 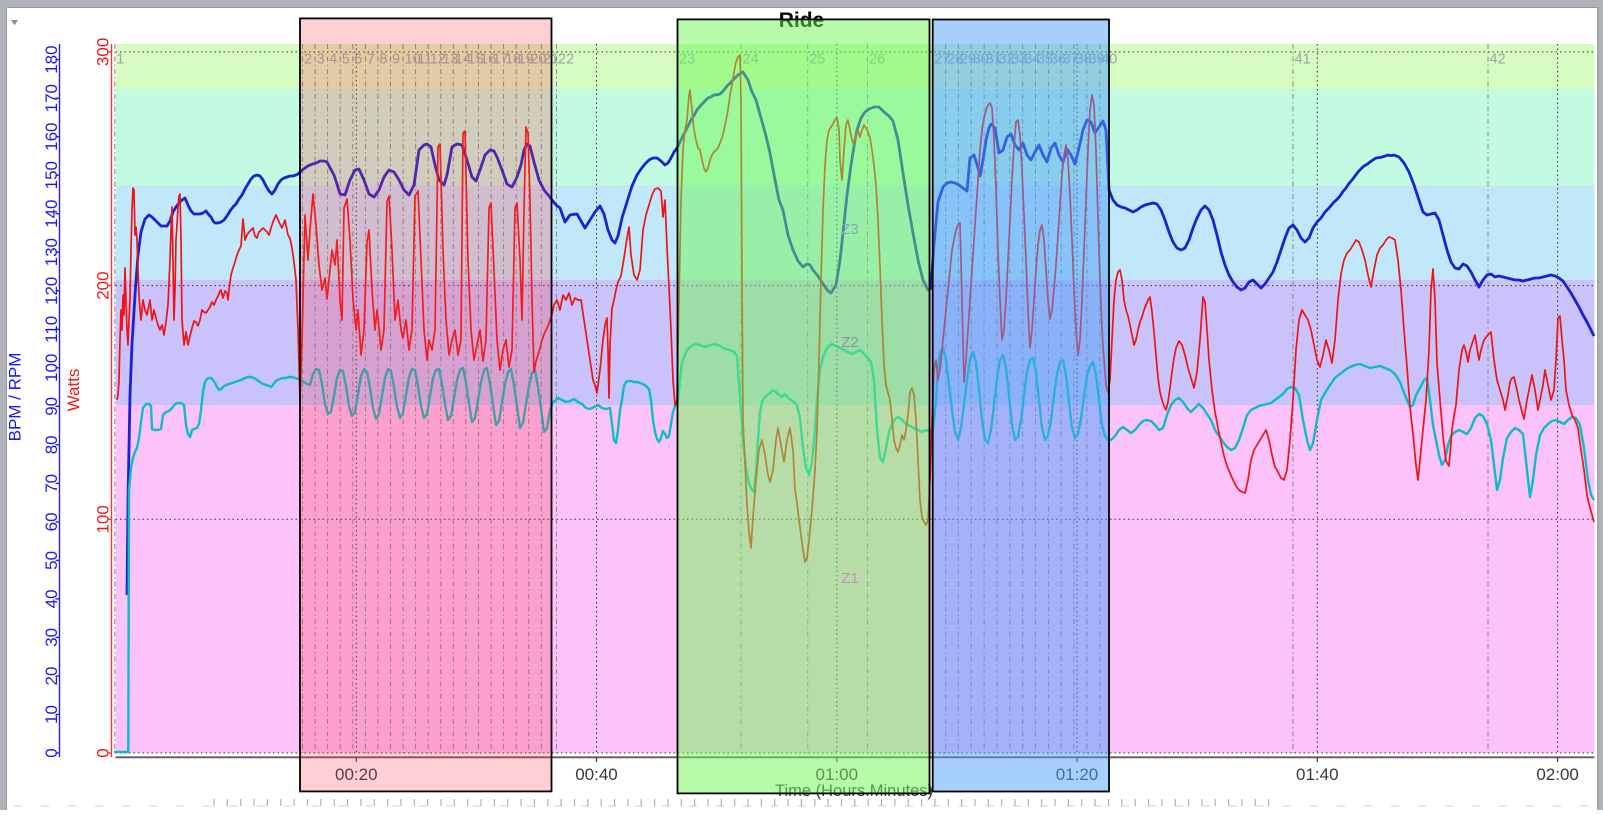 I want to click on svg-text: 1, so click(x=120, y=60).